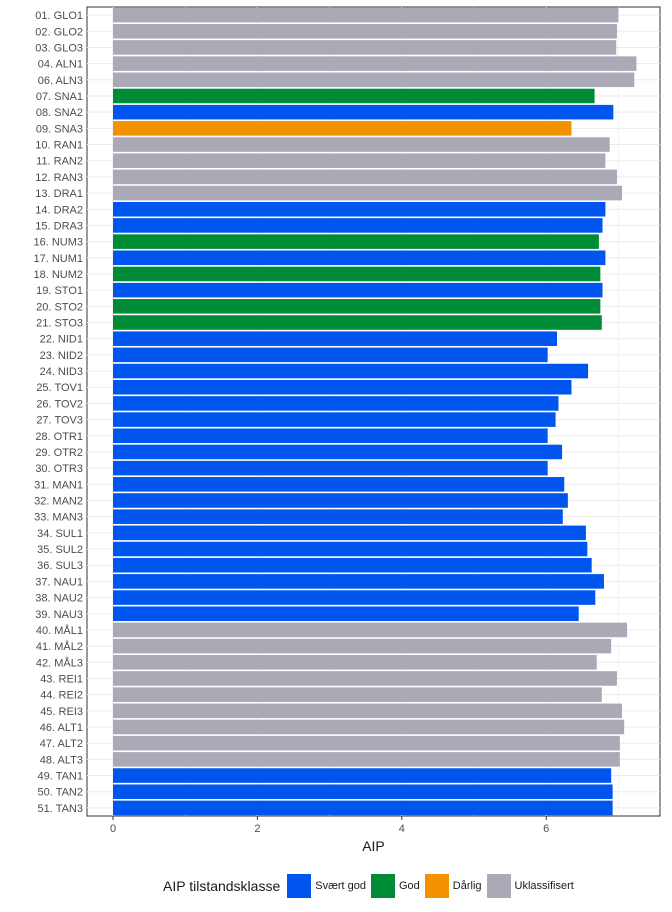  What do you see at coordinates (59, 48) in the screenshot?
I see `category-label: 03. GLO3` at bounding box center [59, 48].